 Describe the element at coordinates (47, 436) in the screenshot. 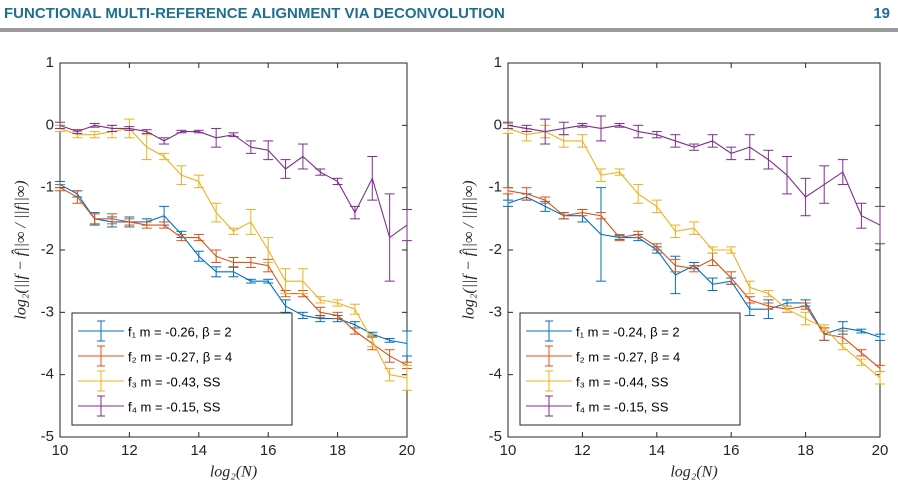

I see `y-tick-label: -5` at that location.